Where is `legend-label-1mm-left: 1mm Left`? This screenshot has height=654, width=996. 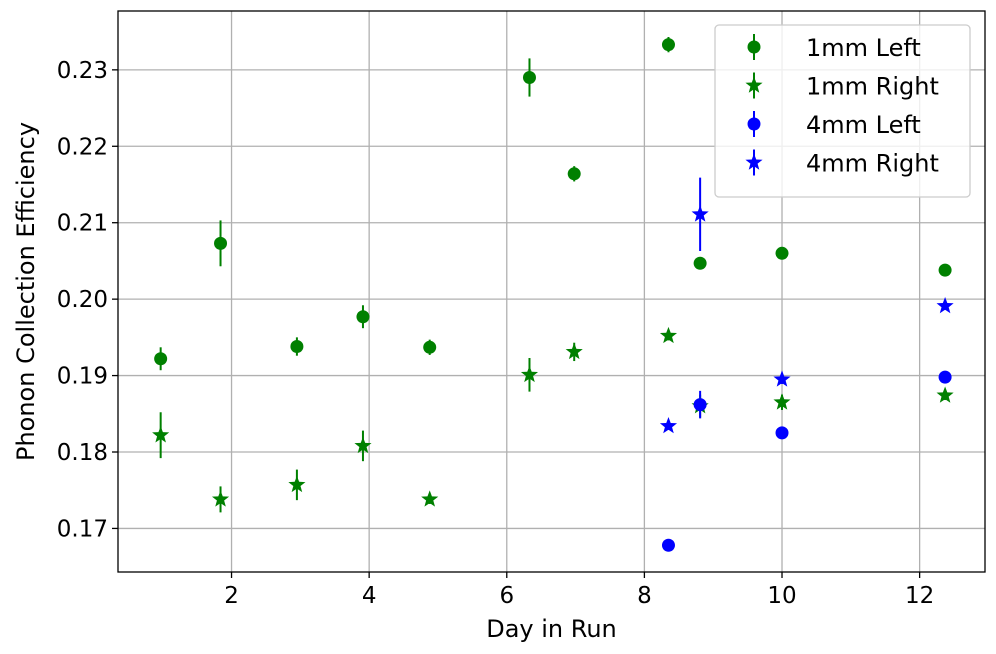 legend-label-1mm-left: 1mm Left is located at coordinates (863, 48).